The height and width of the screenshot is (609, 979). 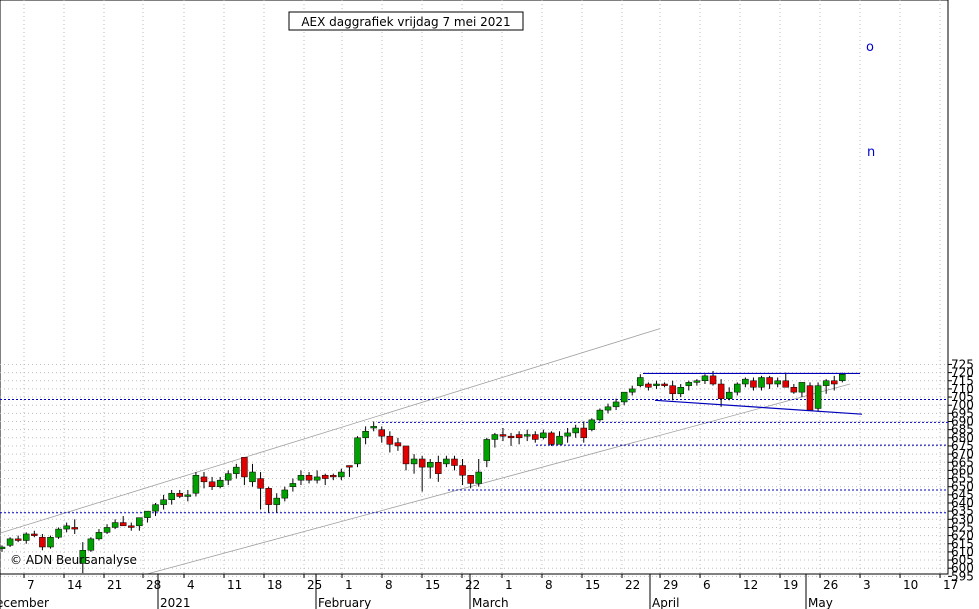 I want to click on y-tick-label: 605, so click(x=962, y=560).